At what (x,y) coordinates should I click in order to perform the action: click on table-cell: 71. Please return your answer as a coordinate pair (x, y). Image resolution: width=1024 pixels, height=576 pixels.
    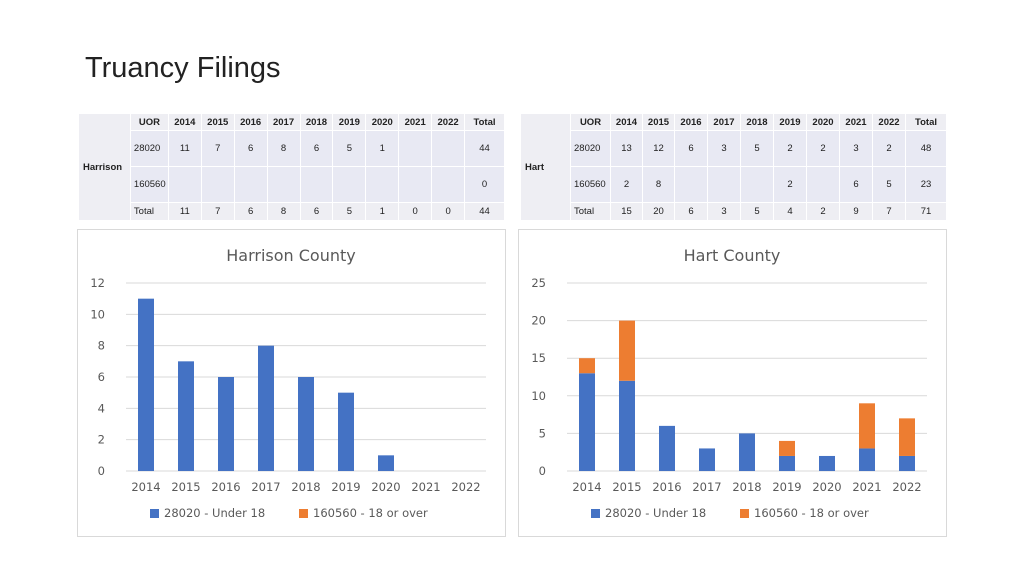
    Looking at the image, I should click on (926, 211).